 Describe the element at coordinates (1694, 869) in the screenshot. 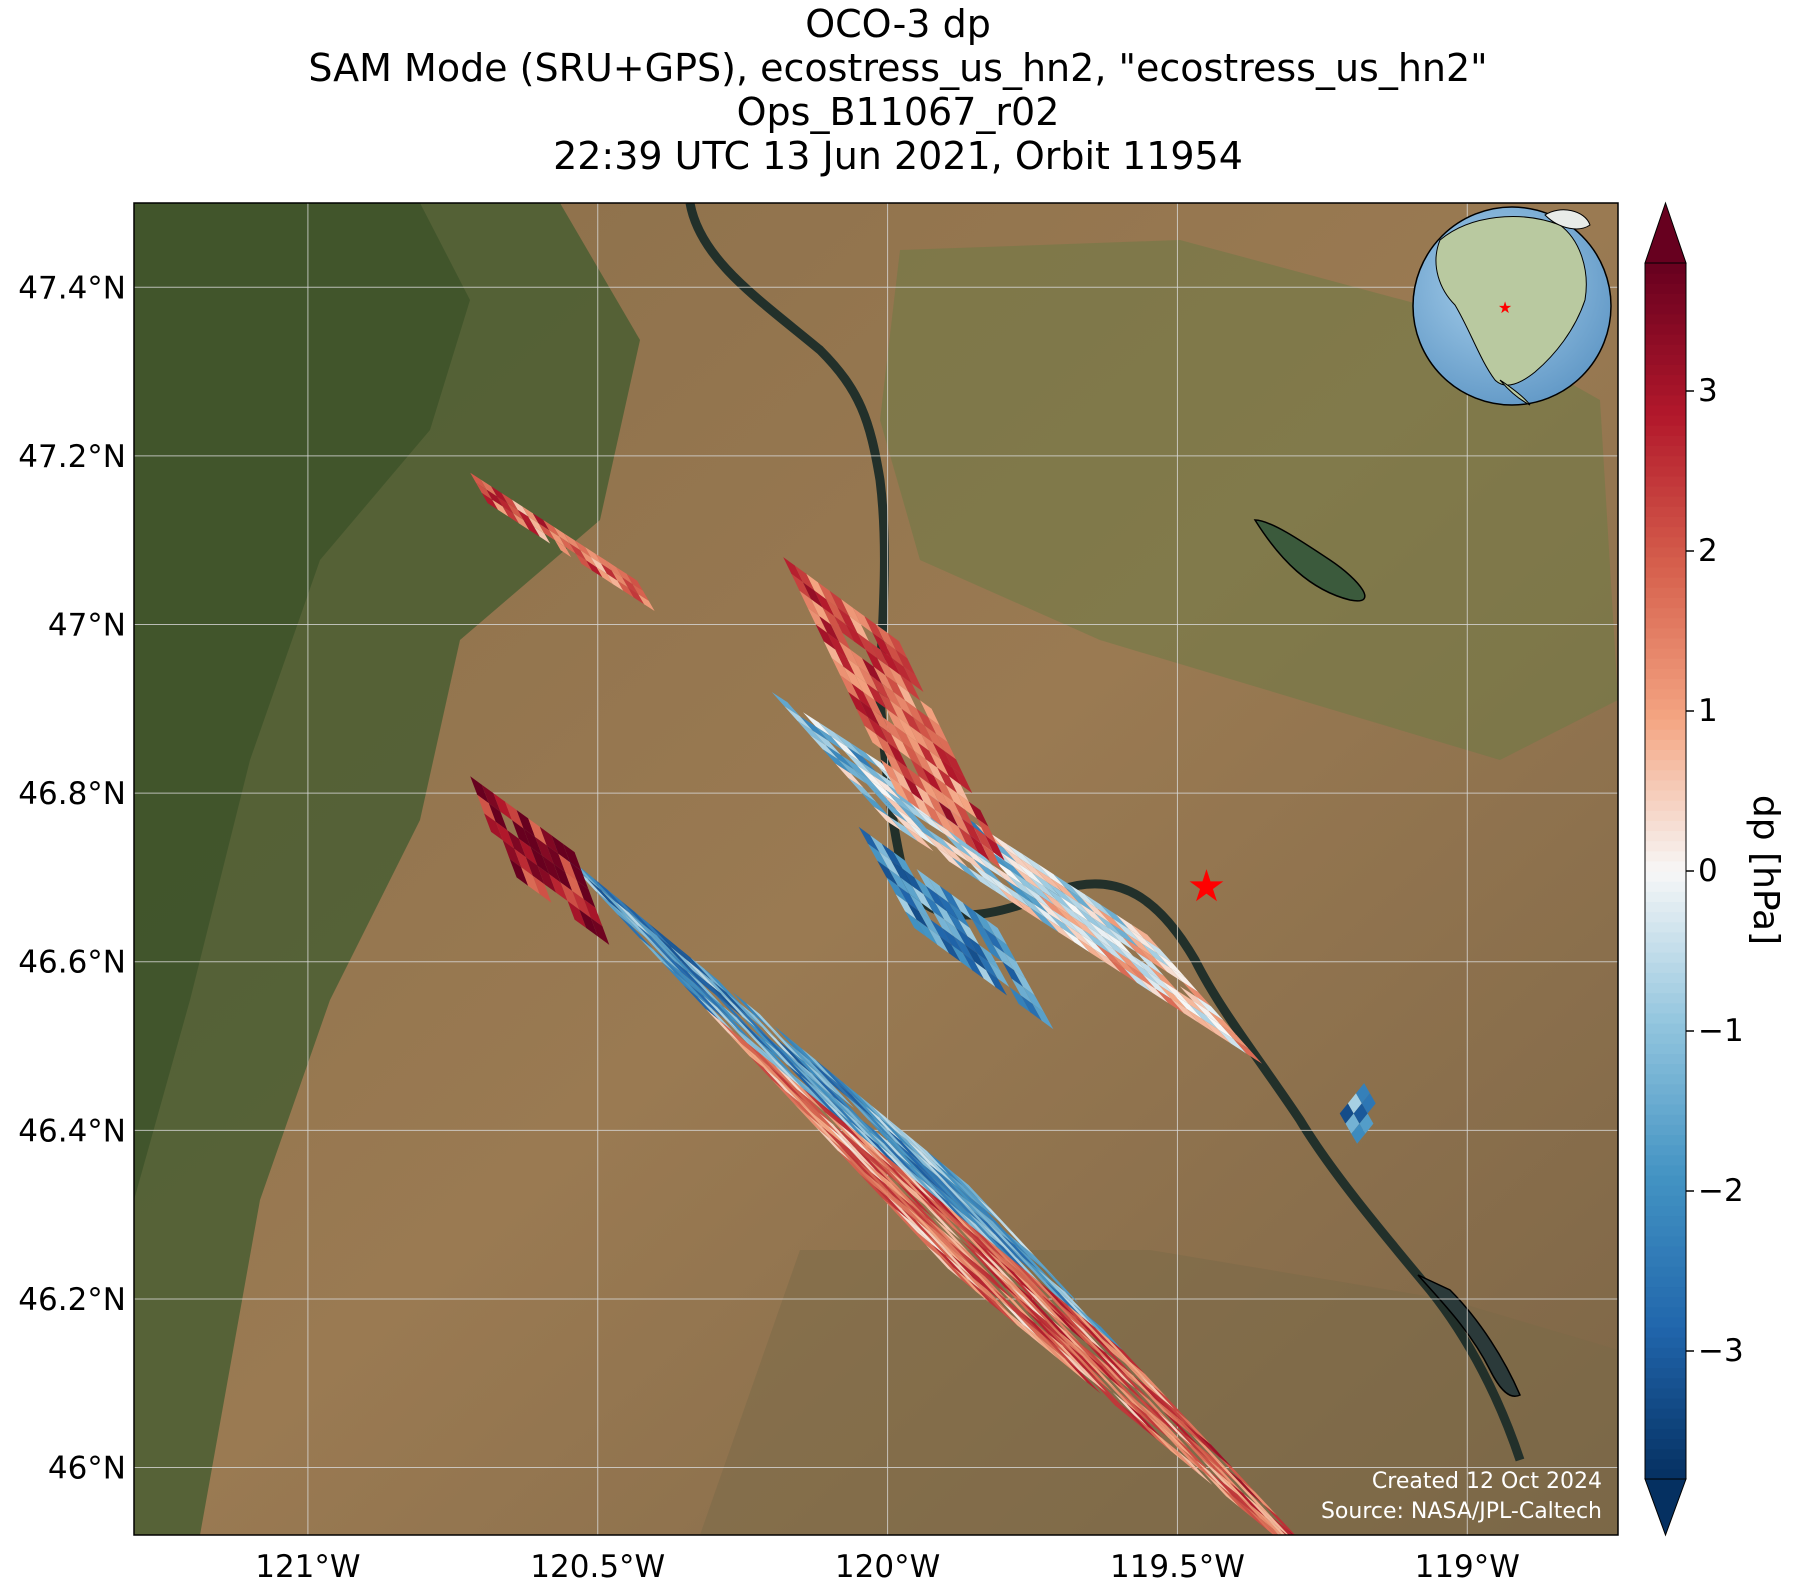

I see `colorbar: 3 2 1 0 −1 −2 −3` at that location.